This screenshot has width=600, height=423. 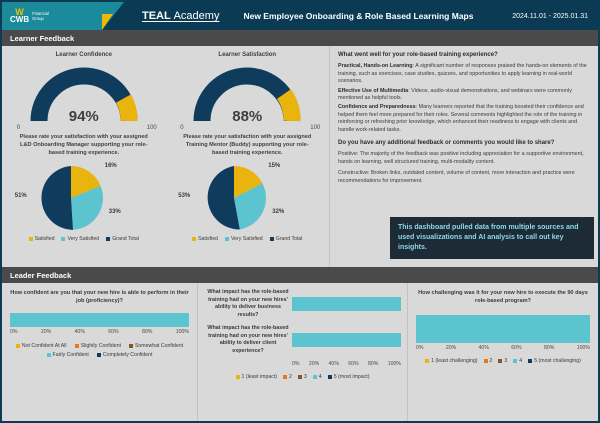 I want to click on pie-label-very-satisfied: 33%, so click(x=114, y=212).